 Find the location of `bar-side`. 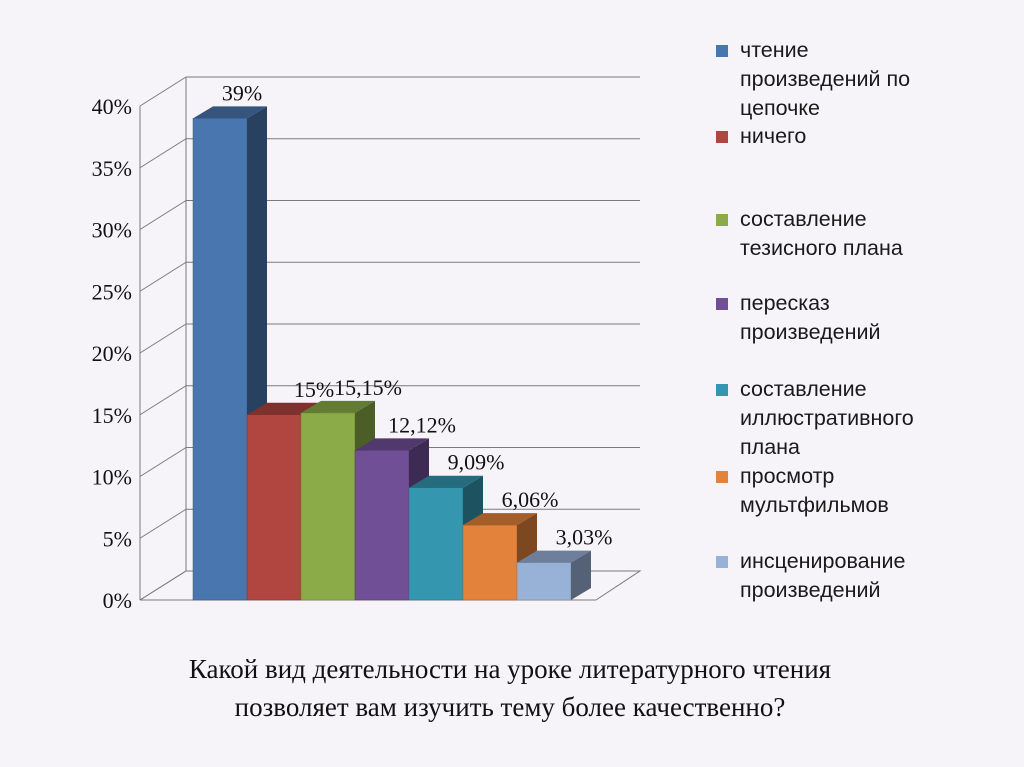

bar-side is located at coordinates (581, 575).